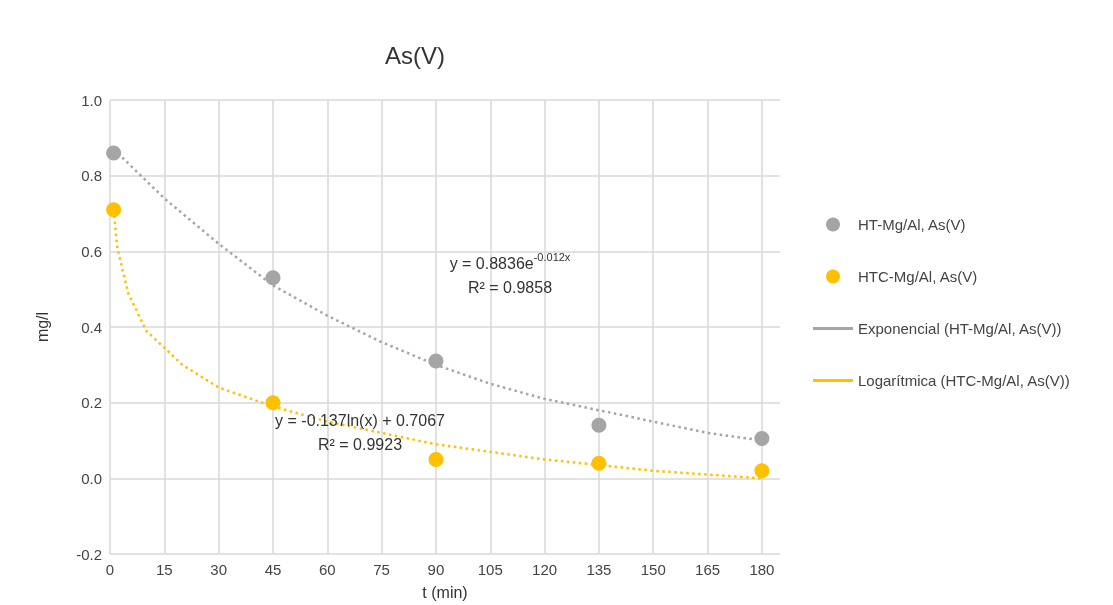 The width and height of the screenshot is (1113, 605). I want to click on x-tick-label: 165, so click(708, 569).